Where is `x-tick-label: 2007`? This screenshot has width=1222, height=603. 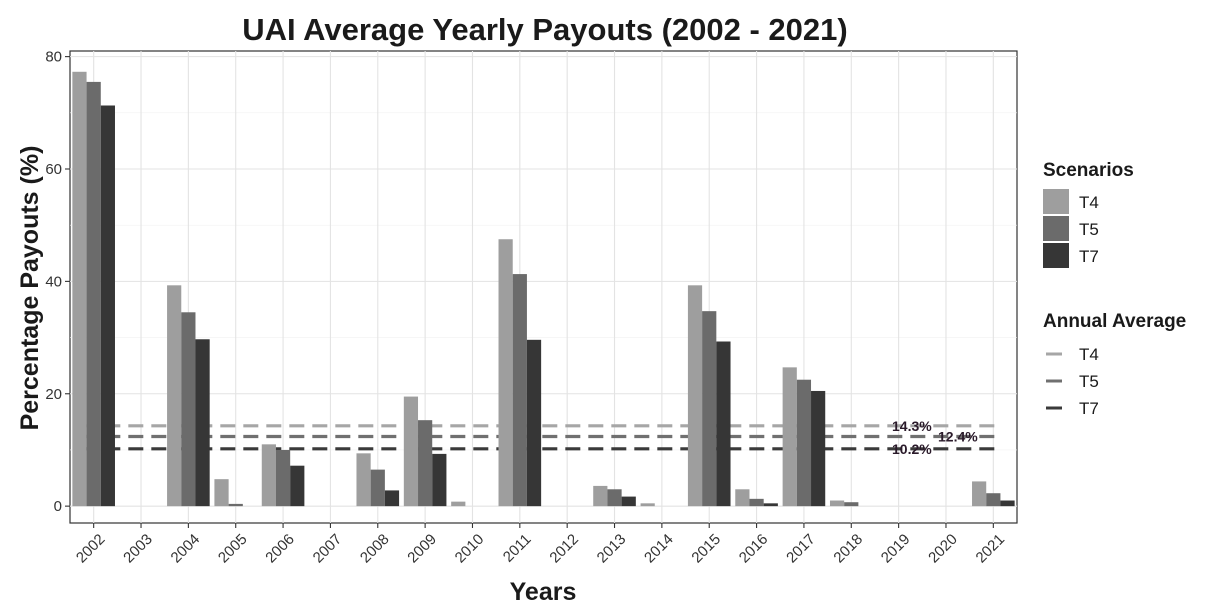
x-tick-label: 2007 is located at coordinates (328, 549).